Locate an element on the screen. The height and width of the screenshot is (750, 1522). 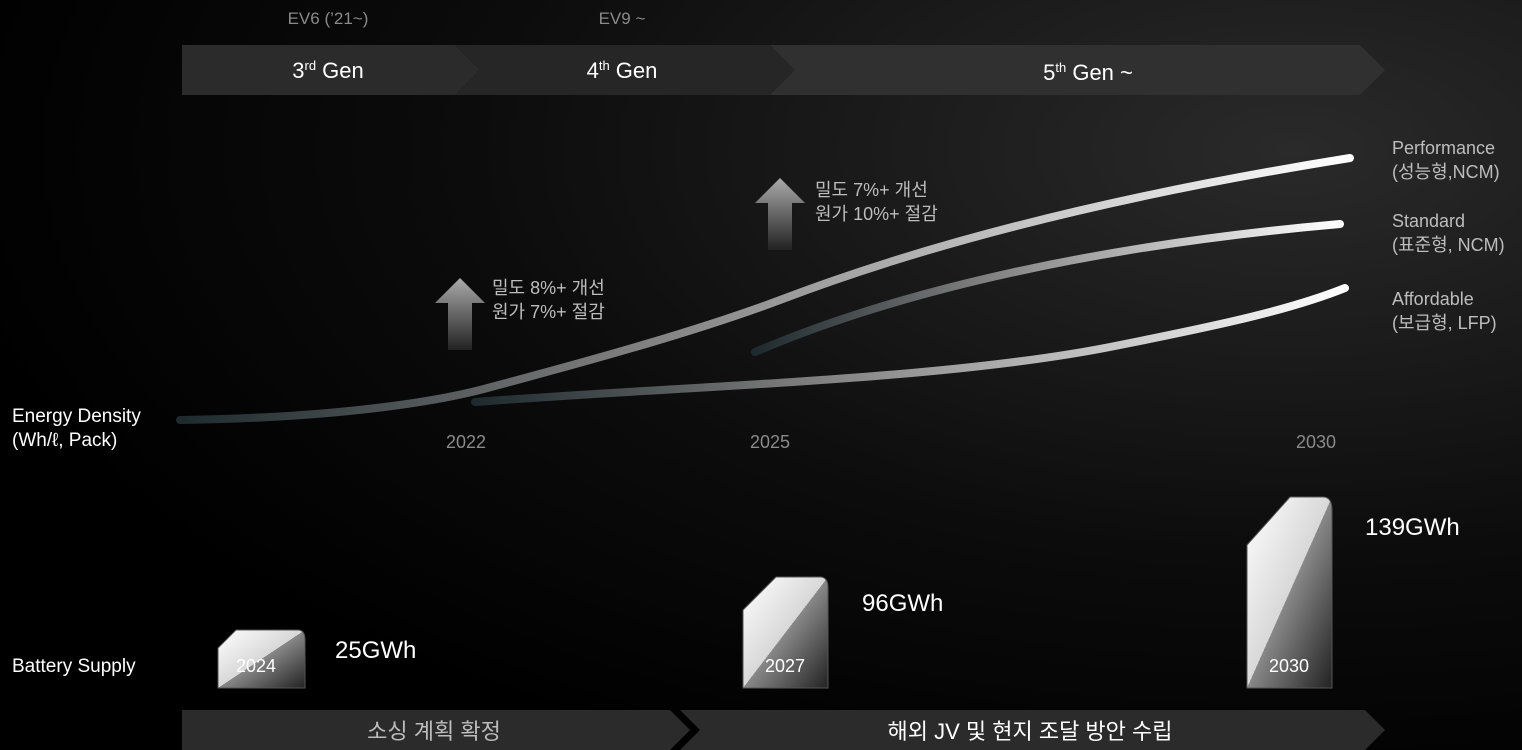
affordable-curve is located at coordinates (910, 345).